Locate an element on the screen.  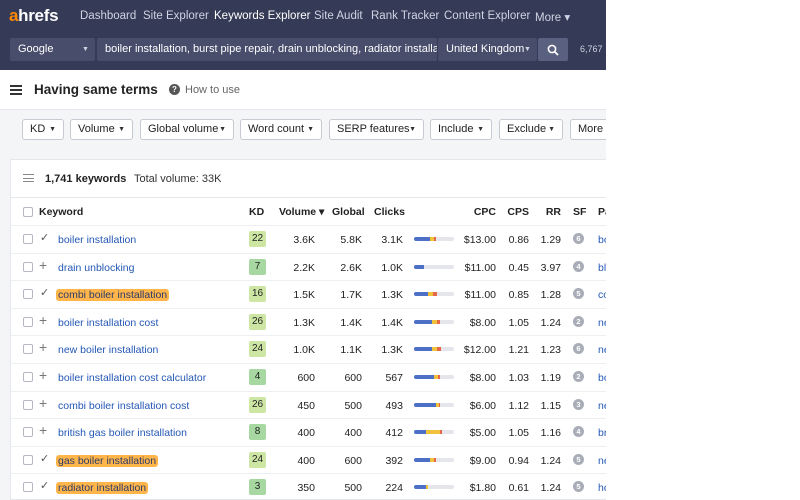
keyword-link: boiler installation cost calculator is located at coordinates (132, 378).